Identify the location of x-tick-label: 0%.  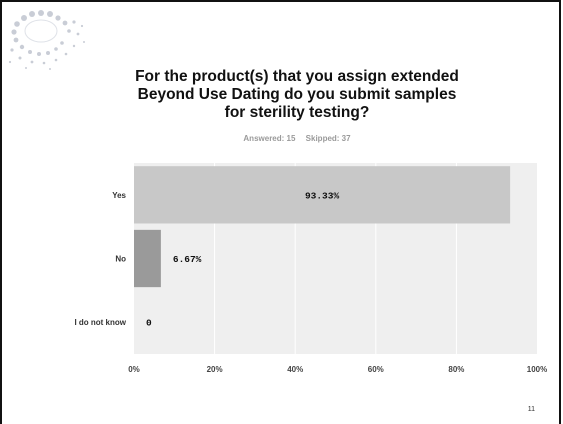
(134, 369).